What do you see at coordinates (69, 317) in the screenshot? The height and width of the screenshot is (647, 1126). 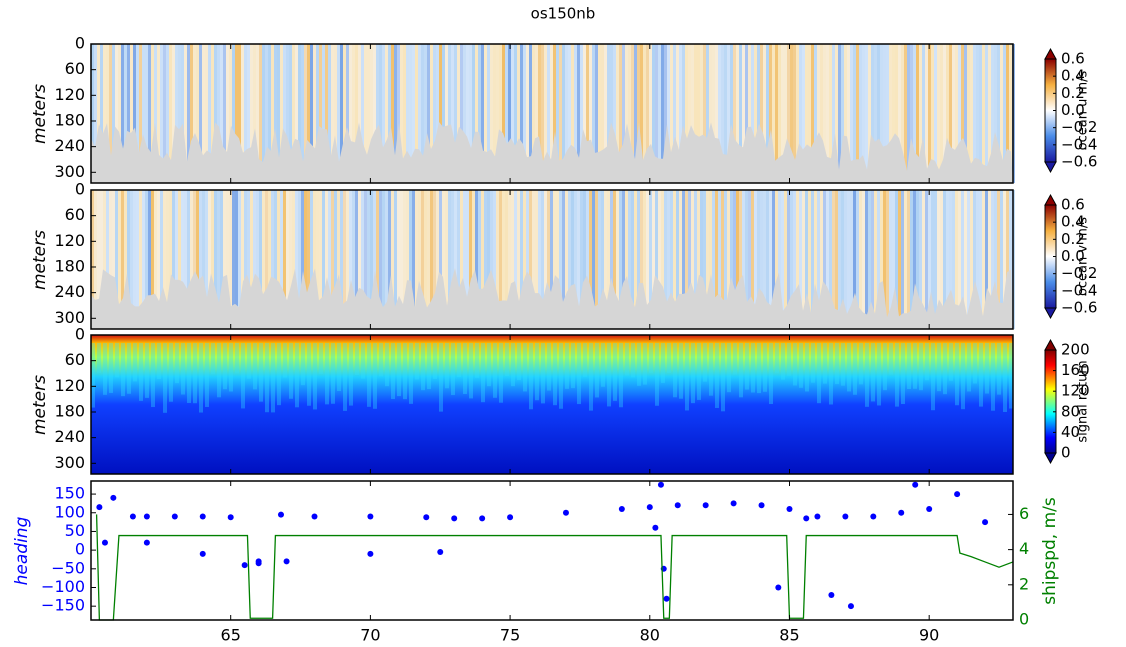 I see `y-tick-label: 300` at bounding box center [69, 317].